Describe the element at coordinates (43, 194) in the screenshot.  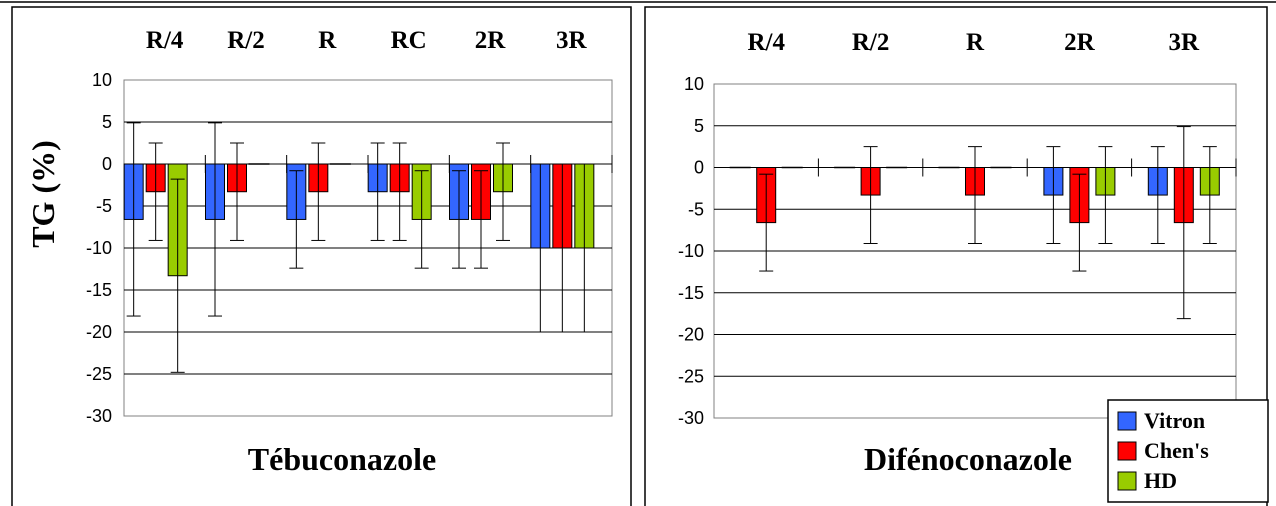
I see `y-axis-title: TG (%)` at that location.